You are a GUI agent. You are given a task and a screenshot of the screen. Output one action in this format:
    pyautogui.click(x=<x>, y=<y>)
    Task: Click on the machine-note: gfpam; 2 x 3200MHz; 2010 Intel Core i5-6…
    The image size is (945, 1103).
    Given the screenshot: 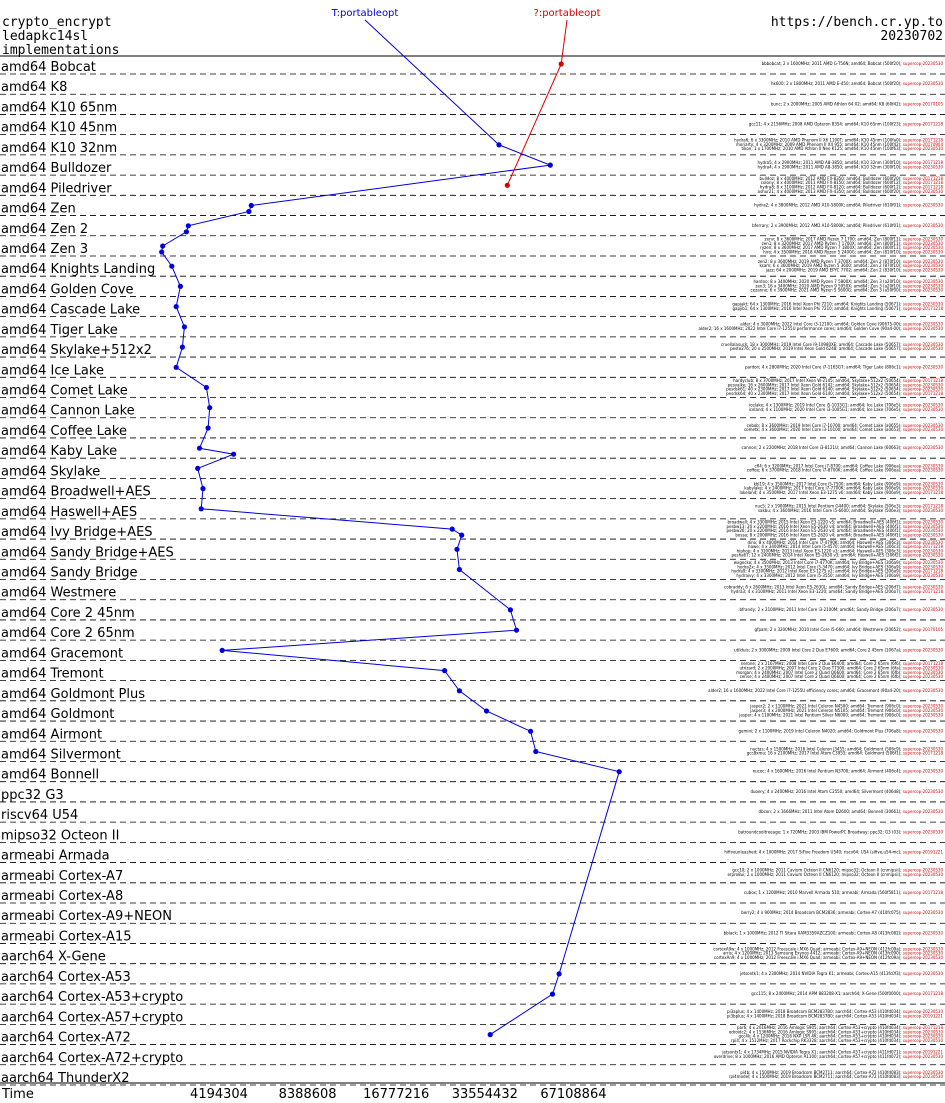 What is the action you would take?
    pyautogui.click(x=849, y=629)
    